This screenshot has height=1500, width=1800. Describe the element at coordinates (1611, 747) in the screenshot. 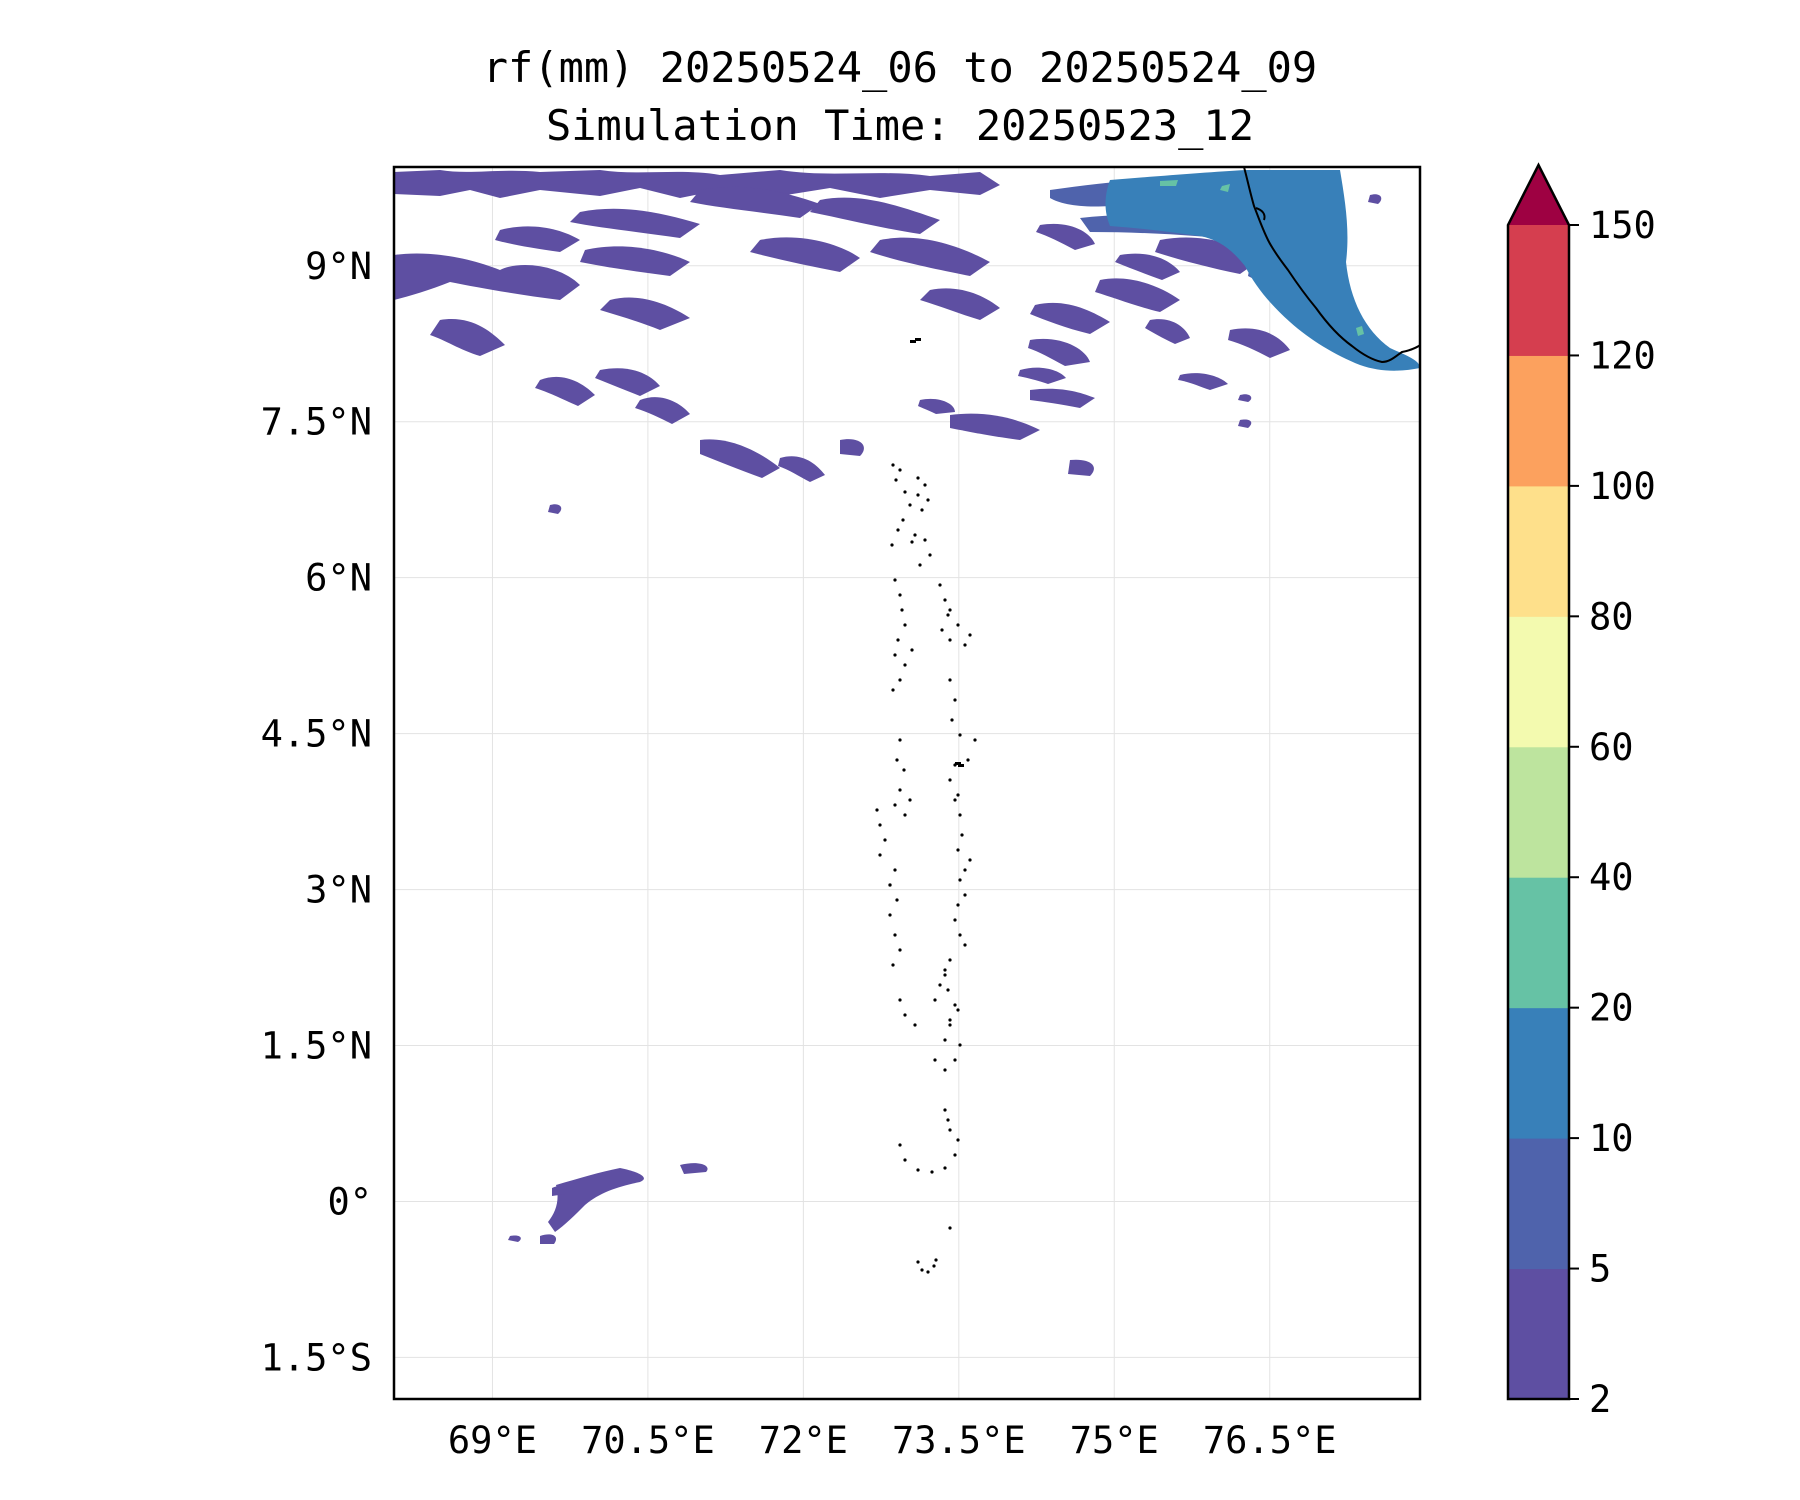

I see `colorbar-level-label: 60` at that location.